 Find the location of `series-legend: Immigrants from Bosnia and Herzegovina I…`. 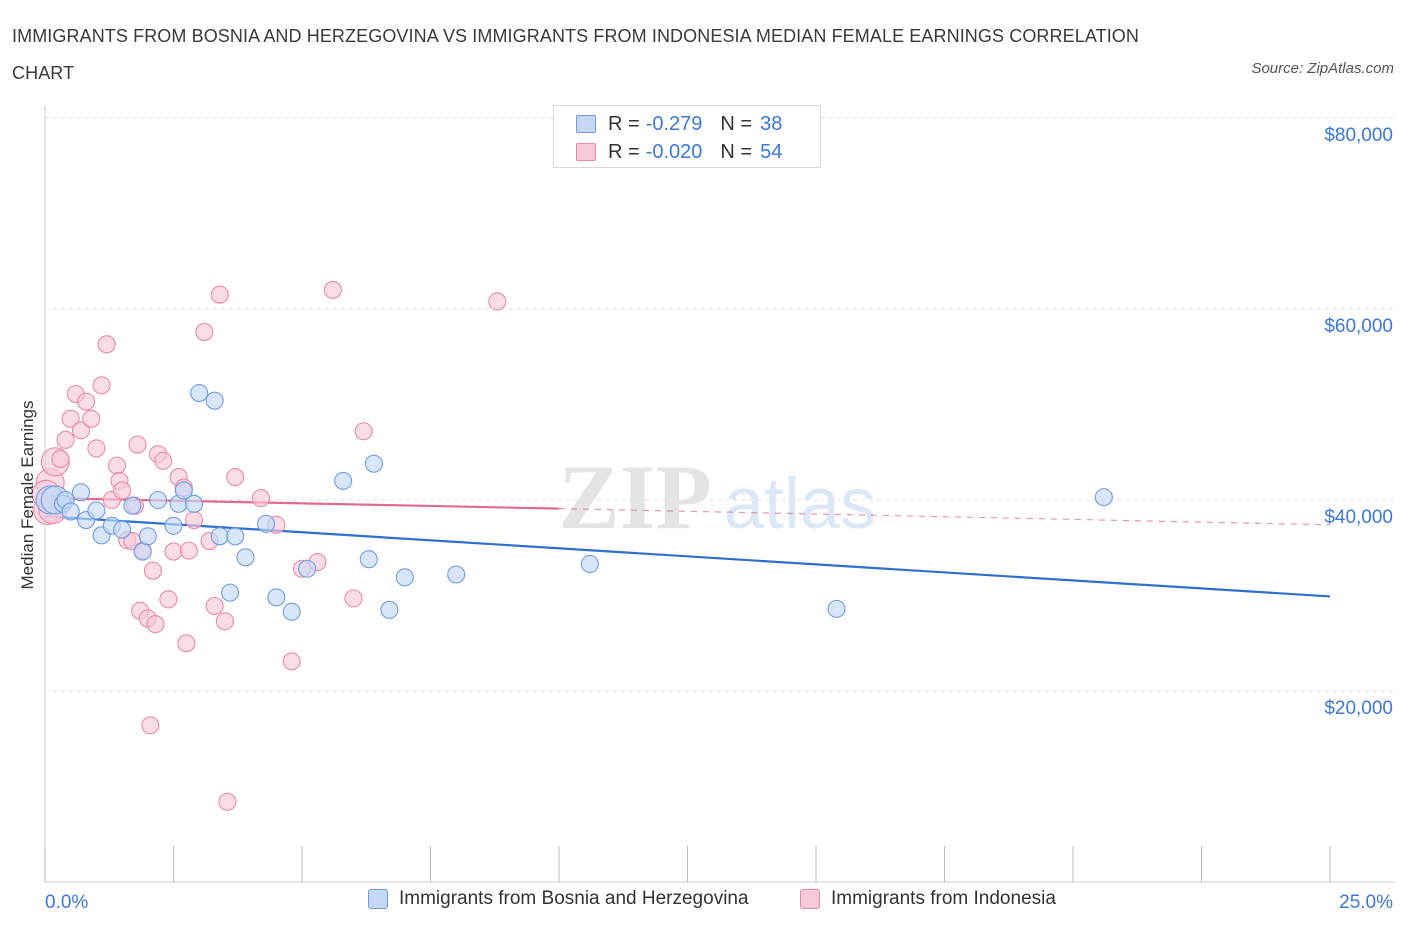

series-legend: Immigrants from Bosnia and Herzegovina I… is located at coordinates (703, 902).